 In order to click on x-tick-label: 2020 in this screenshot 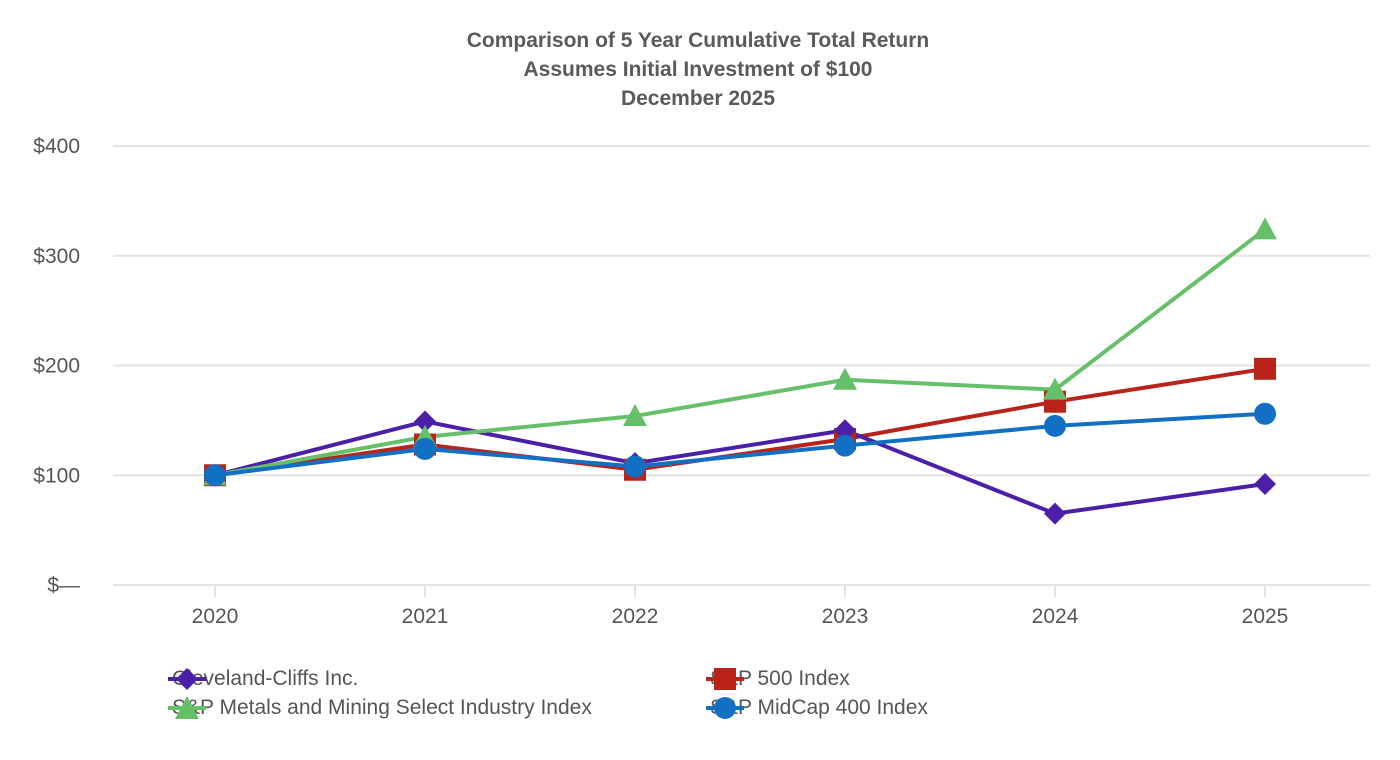, I will do `click(215, 616)`.